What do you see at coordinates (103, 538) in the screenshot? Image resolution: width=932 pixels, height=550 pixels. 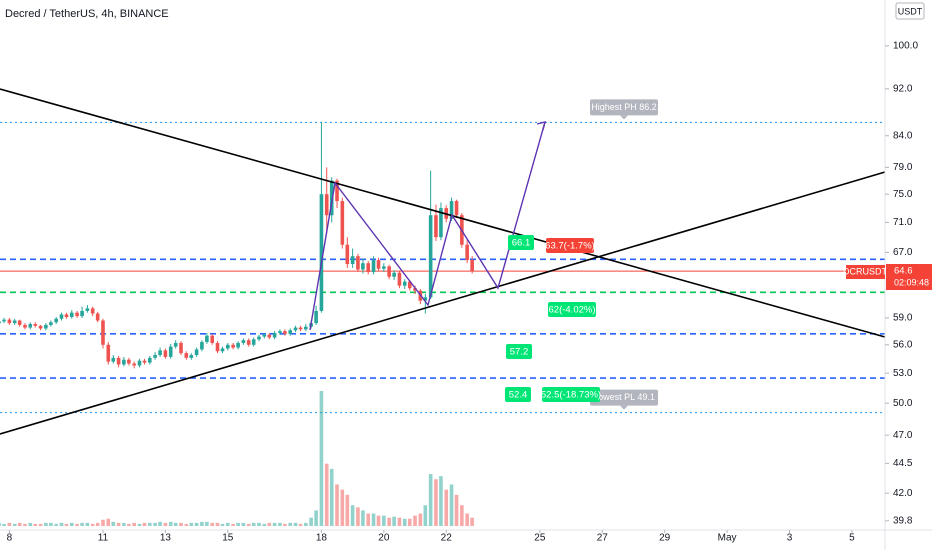 I see `x-tick-label: 11` at bounding box center [103, 538].